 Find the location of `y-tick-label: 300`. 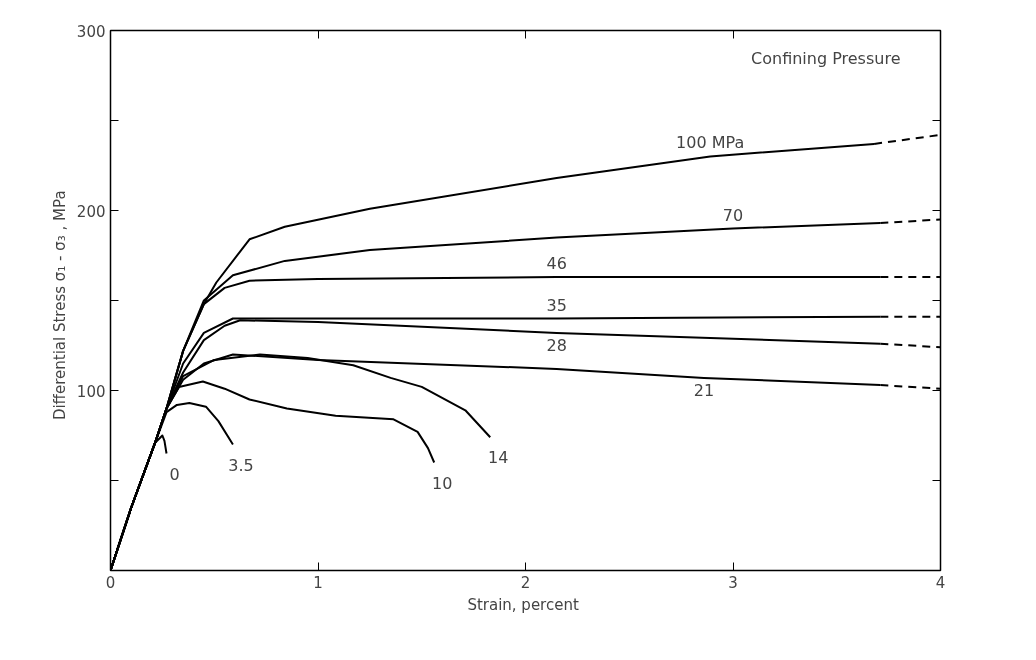

y-tick-label: 300 is located at coordinates (91, 31).